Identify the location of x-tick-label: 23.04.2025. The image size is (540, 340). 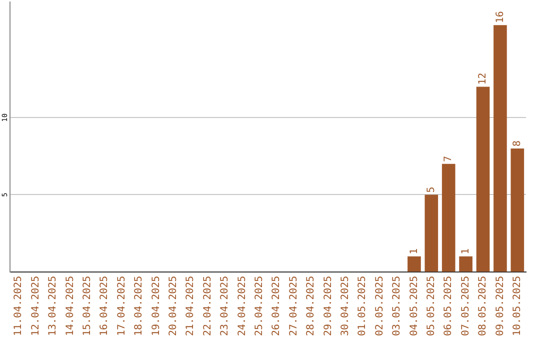
(225, 306).